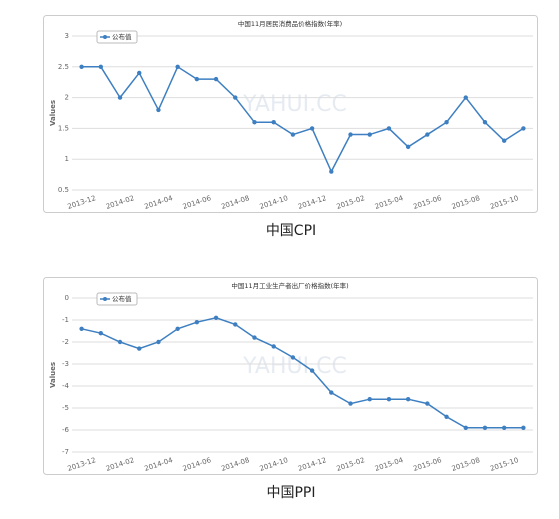 The image size is (559, 519). What do you see at coordinates (65, 364) in the screenshot?
I see `y-tick-label: -3` at bounding box center [65, 364].